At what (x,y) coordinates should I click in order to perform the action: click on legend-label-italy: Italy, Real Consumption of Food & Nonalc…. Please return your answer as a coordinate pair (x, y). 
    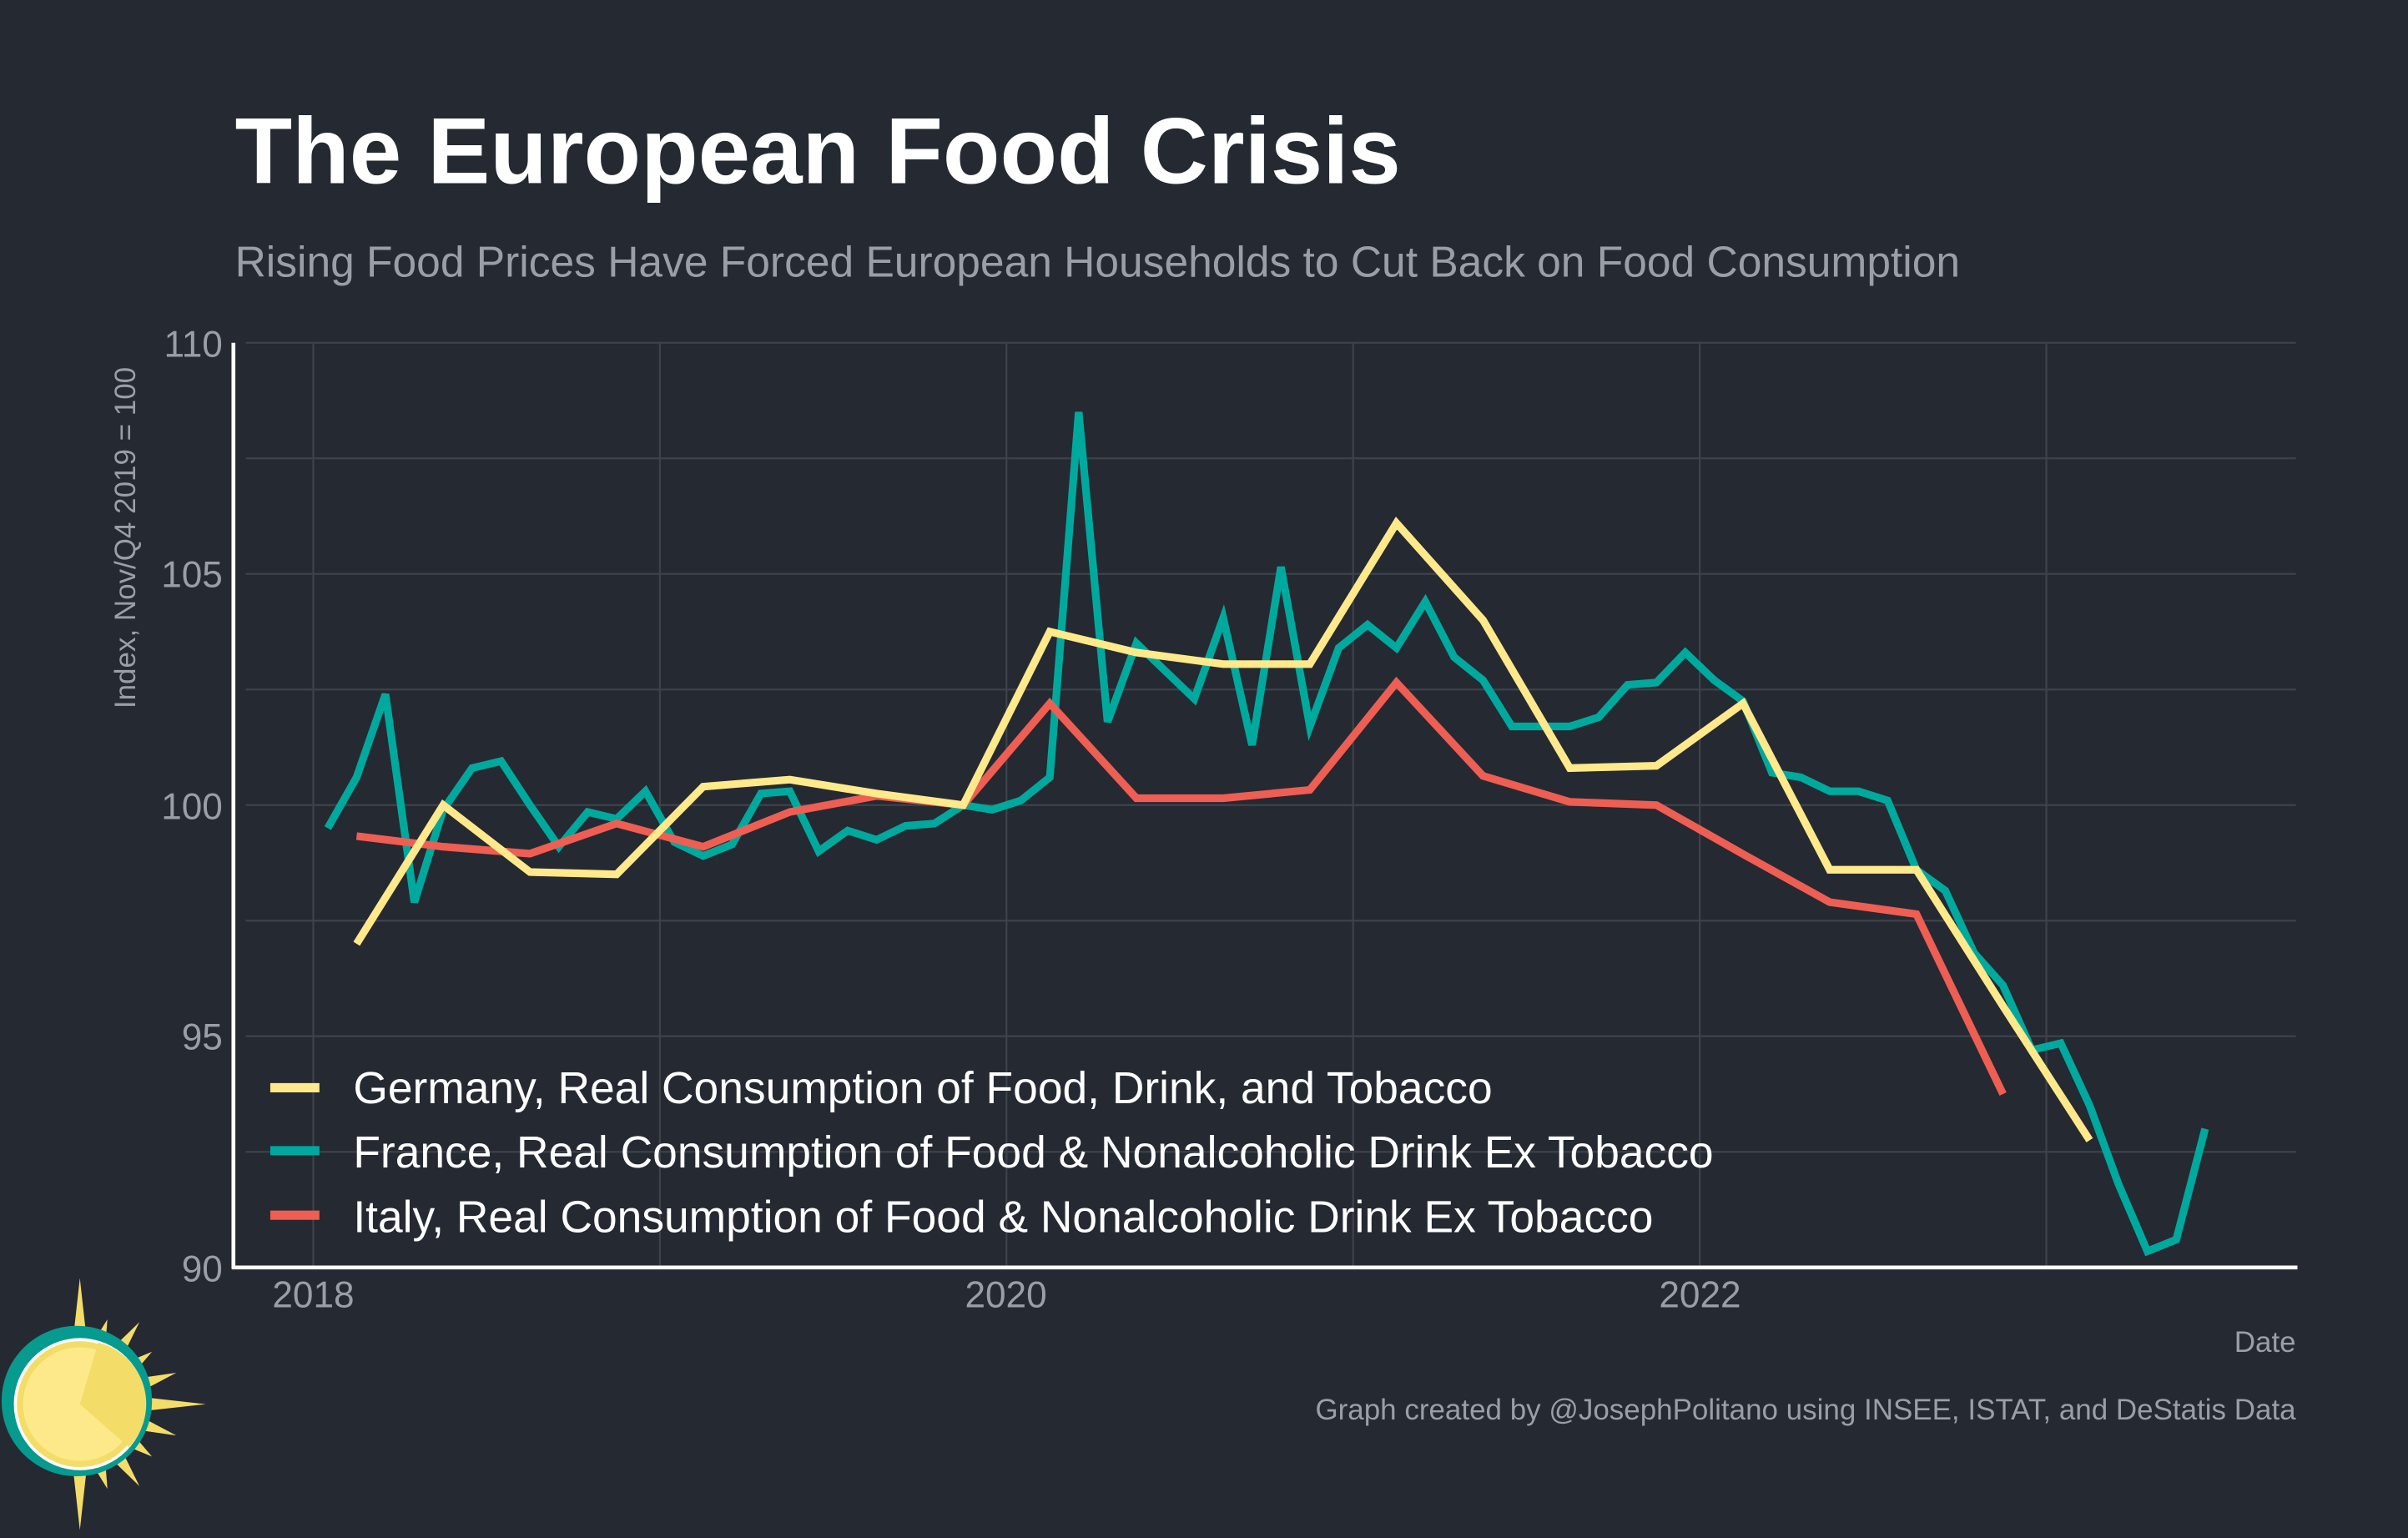
    Looking at the image, I should click on (1003, 1217).